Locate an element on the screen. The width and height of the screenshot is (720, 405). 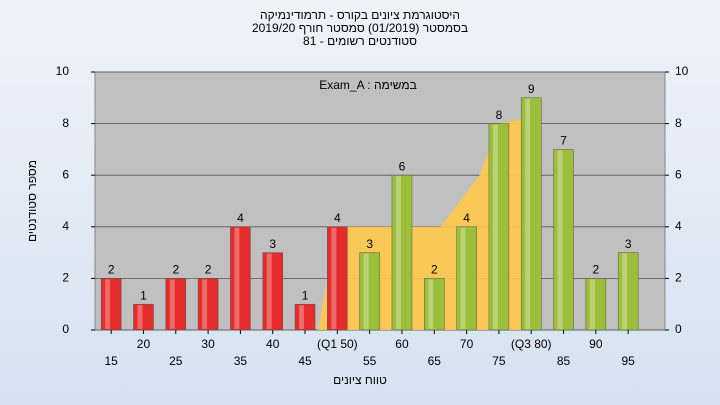
y-tick-label: 0 is located at coordinates (65, 329).